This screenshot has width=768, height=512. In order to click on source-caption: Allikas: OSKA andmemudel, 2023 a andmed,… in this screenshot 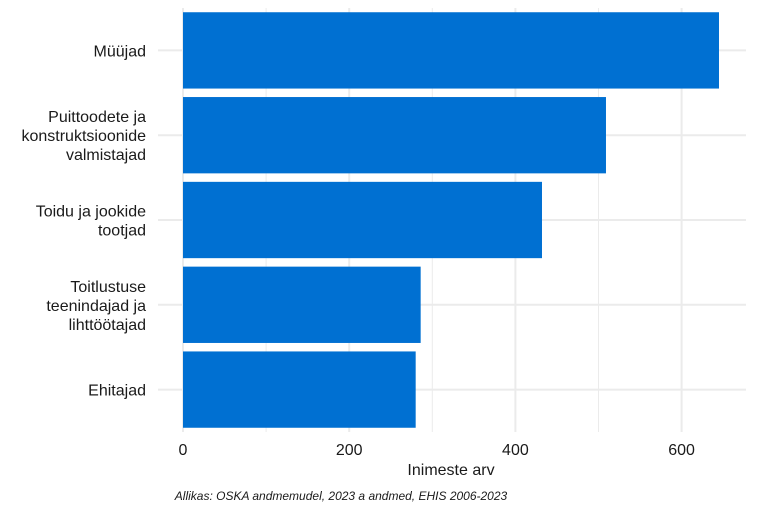, I will do `click(341, 496)`.